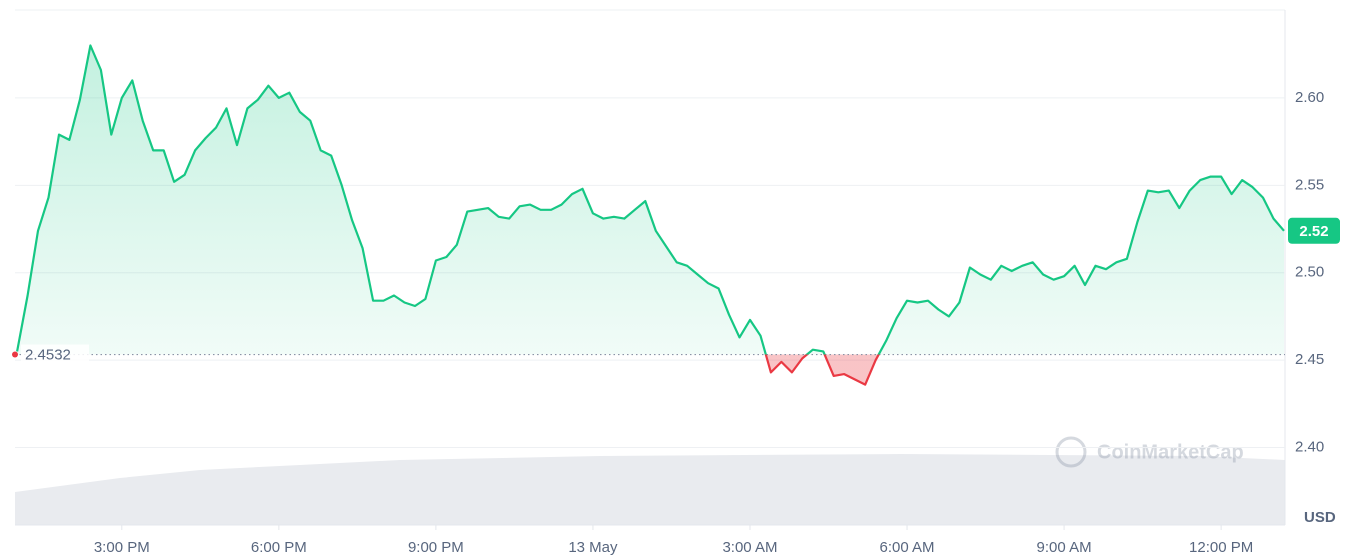 This screenshot has width=1353, height=557. I want to click on current-price-badge, so click(1314, 230).